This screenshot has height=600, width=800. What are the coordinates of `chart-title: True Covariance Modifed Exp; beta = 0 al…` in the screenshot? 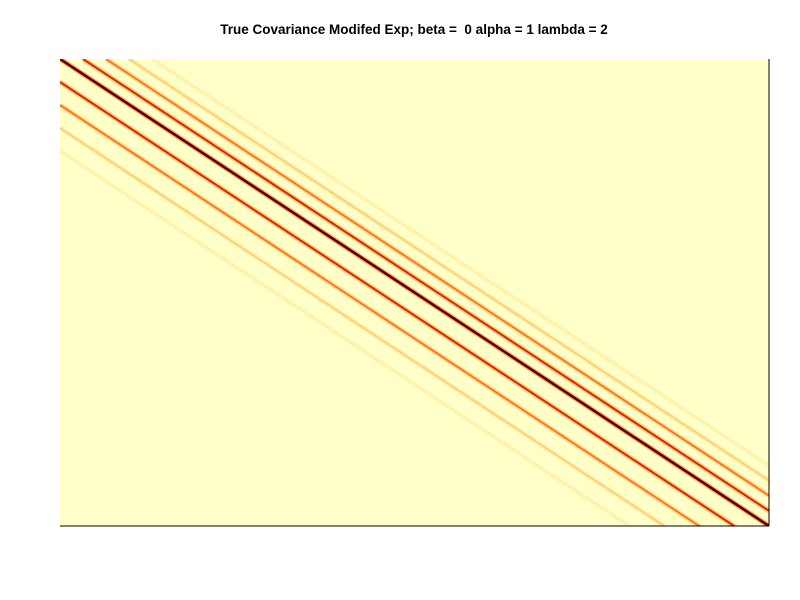 It's located at (414, 29).